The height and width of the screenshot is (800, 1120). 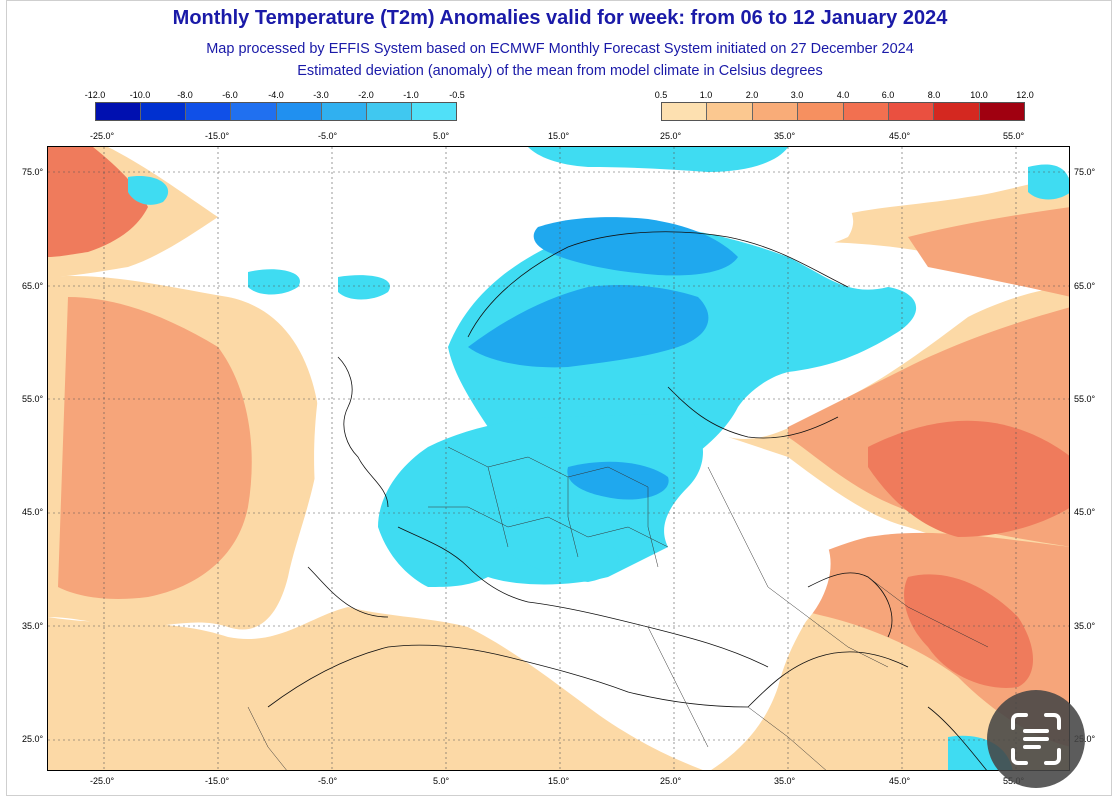 I want to click on lon-label-top: -5.0°, so click(x=328, y=136).